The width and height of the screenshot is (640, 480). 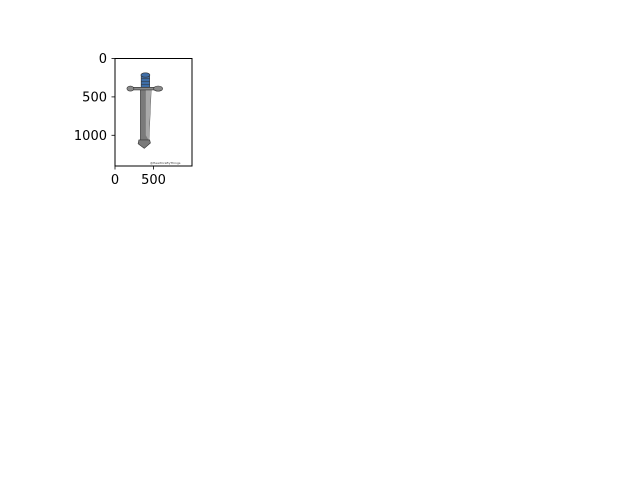 I want to click on sword-pommel, so click(x=145, y=75).